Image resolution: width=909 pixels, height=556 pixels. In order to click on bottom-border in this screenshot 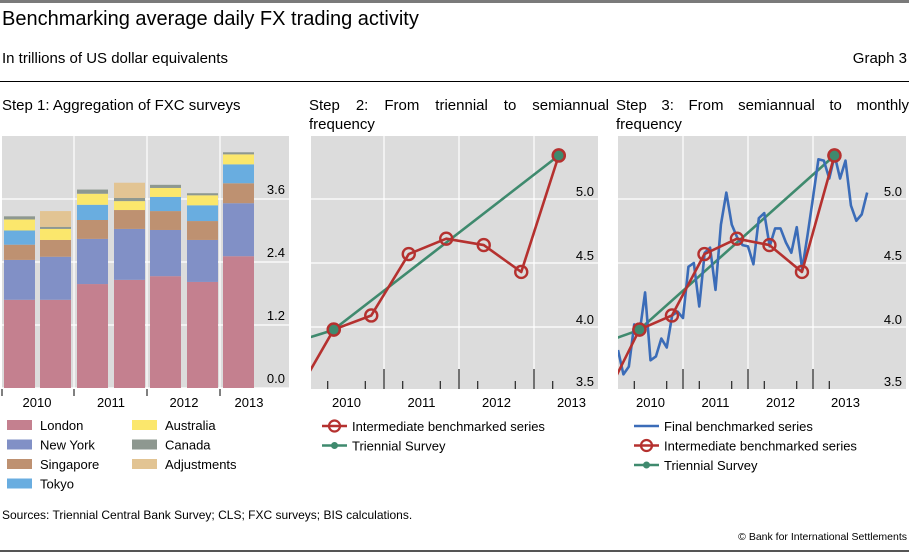, I will do `click(454, 551)`.